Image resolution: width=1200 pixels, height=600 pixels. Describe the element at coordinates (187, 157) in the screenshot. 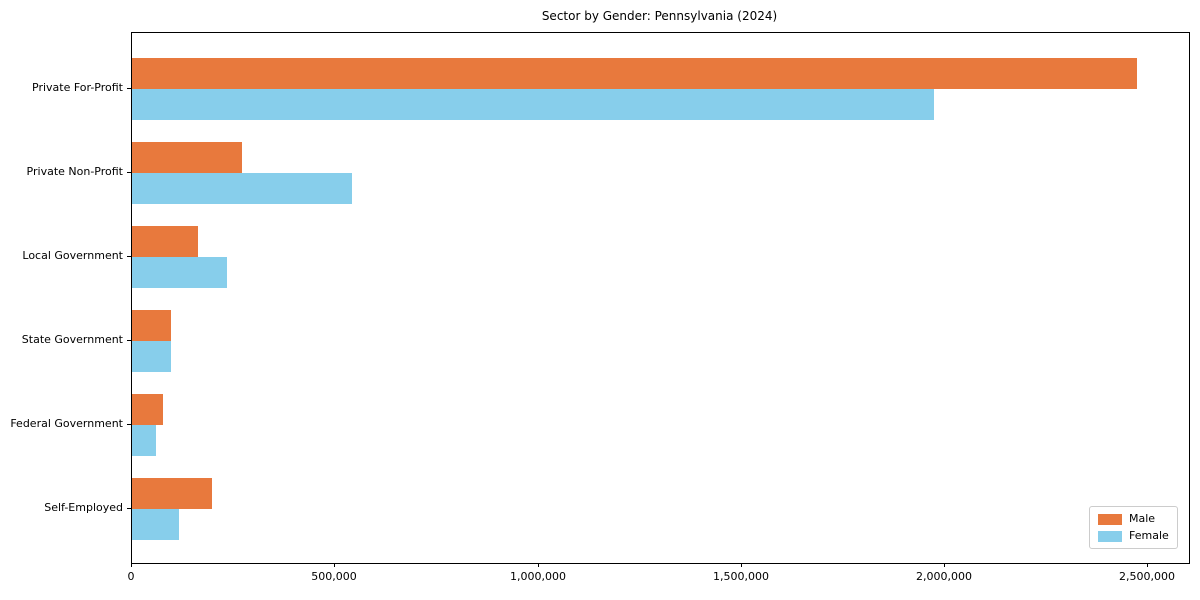

I see `male-bar-private-non-profit` at that location.